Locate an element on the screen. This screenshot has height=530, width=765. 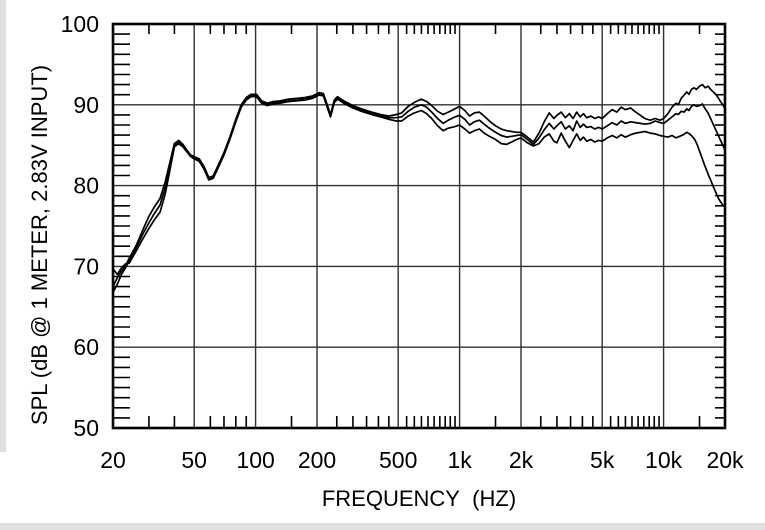
y-tick-label: 80 is located at coordinates (86, 186).